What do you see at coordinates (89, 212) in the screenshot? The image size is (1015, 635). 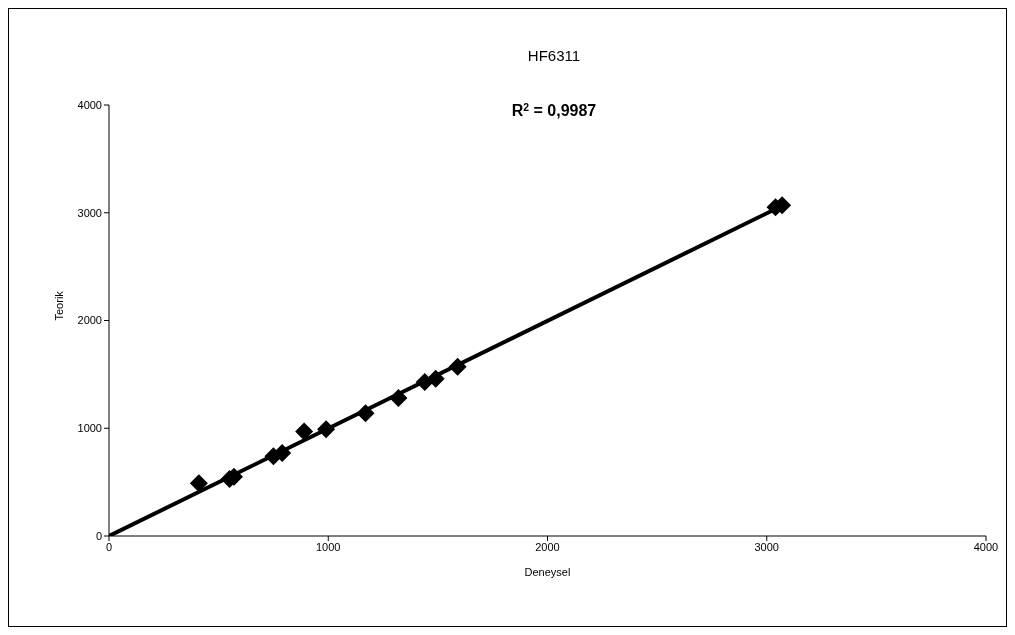 I see `y-tick-label: 3000` at bounding box center [89, 212].